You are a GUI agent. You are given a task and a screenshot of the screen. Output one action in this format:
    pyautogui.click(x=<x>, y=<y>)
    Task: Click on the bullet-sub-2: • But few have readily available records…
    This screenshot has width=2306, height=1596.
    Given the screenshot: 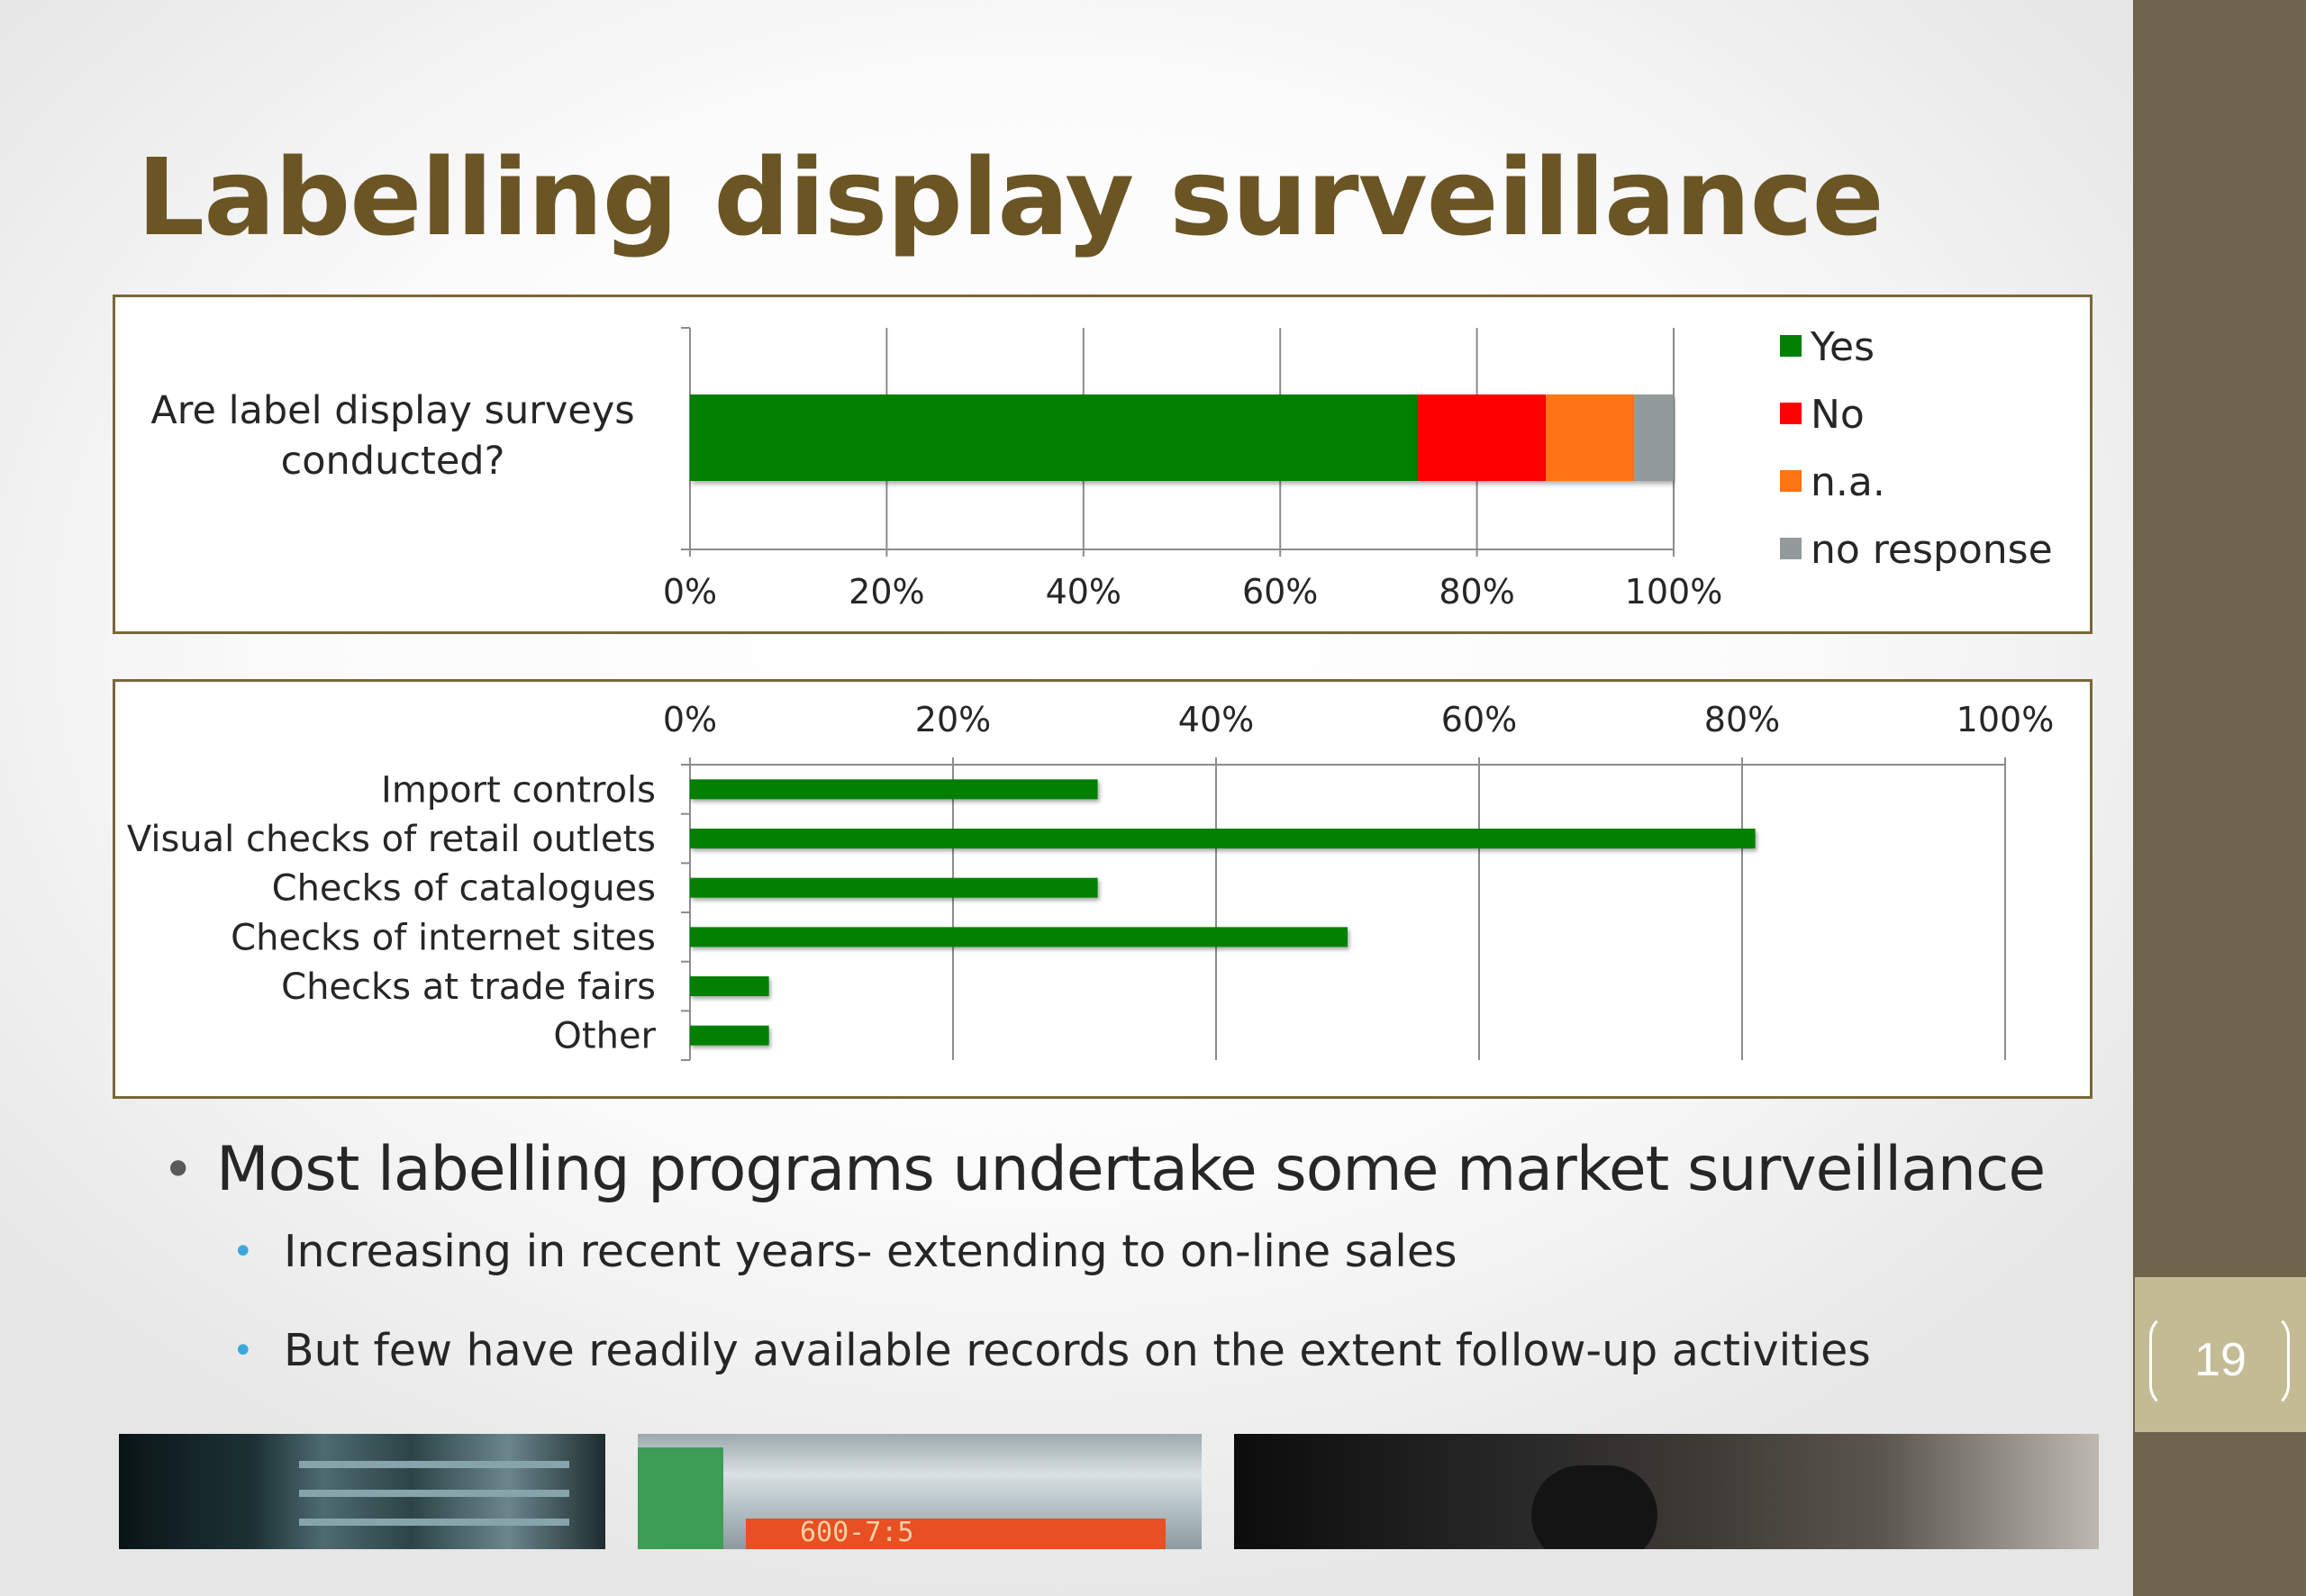 What is the action you would take?
    pyautogui.click(x=1130, y=1351)
    